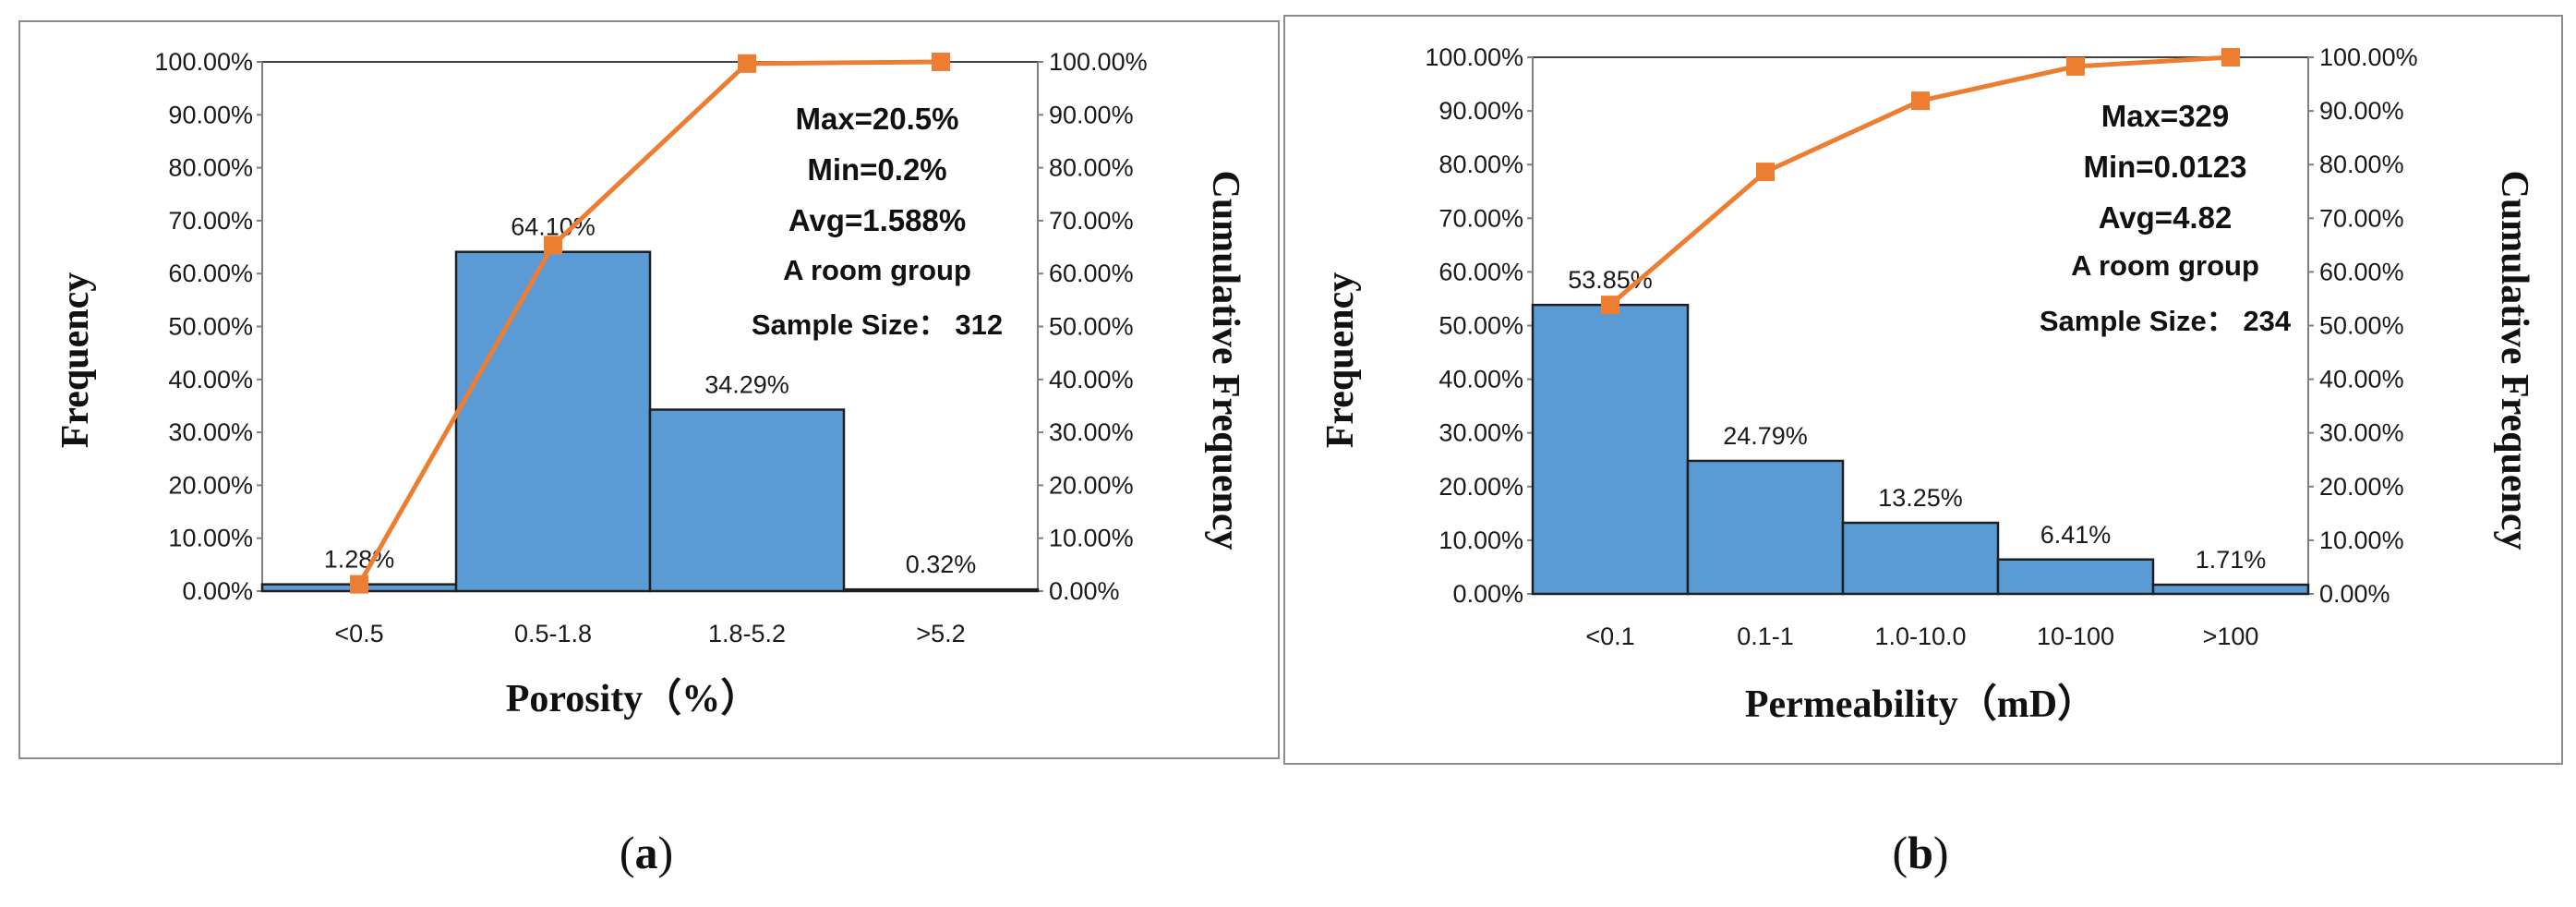 The height and width of the screenshot is (907, 2576). What do you see at coordinates (877, 220) in the screenshot?
I see `panel-a-stat-avg: Avg=1.588%` at bounding box center [877, 220].